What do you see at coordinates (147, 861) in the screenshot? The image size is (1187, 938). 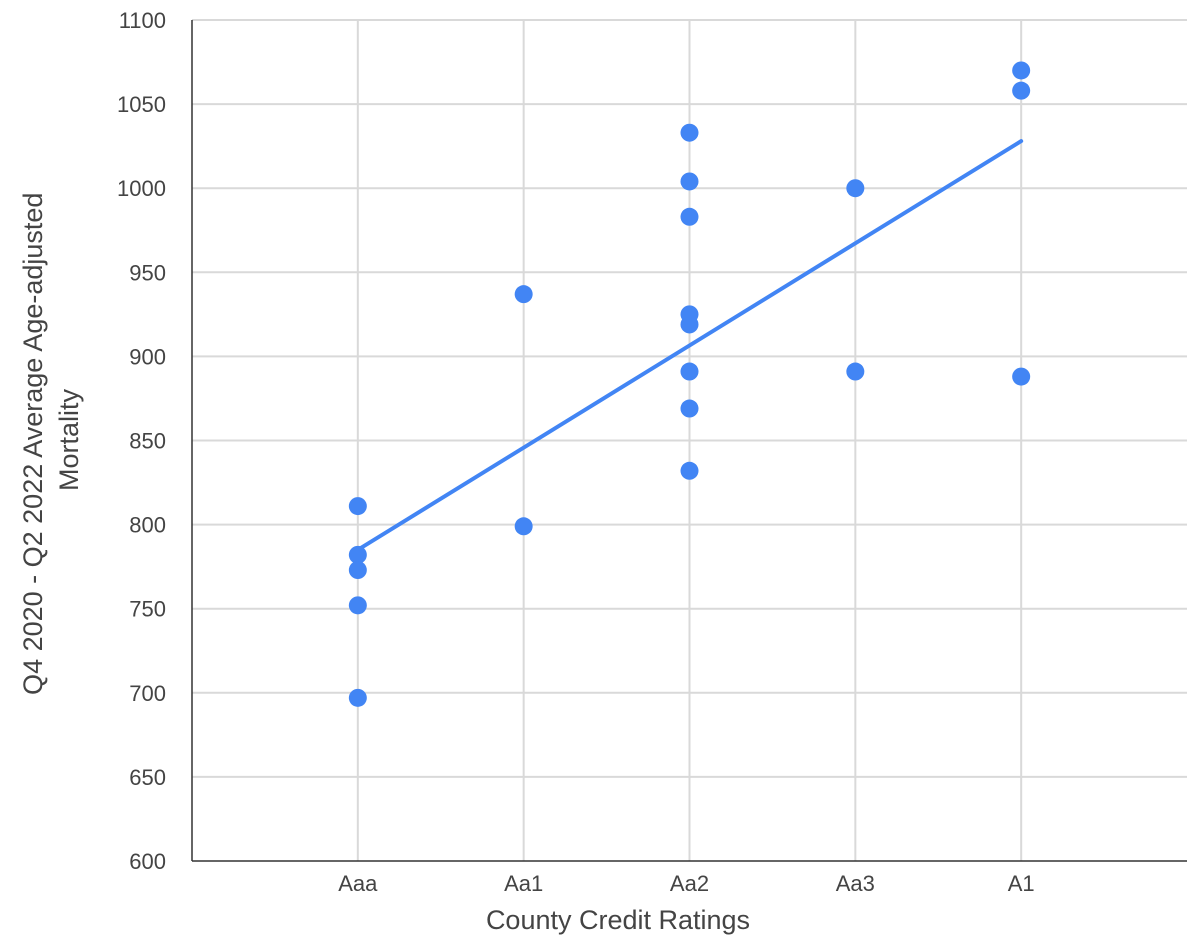 I see `y-tick-label: 600` at bounding box center [147, 861].